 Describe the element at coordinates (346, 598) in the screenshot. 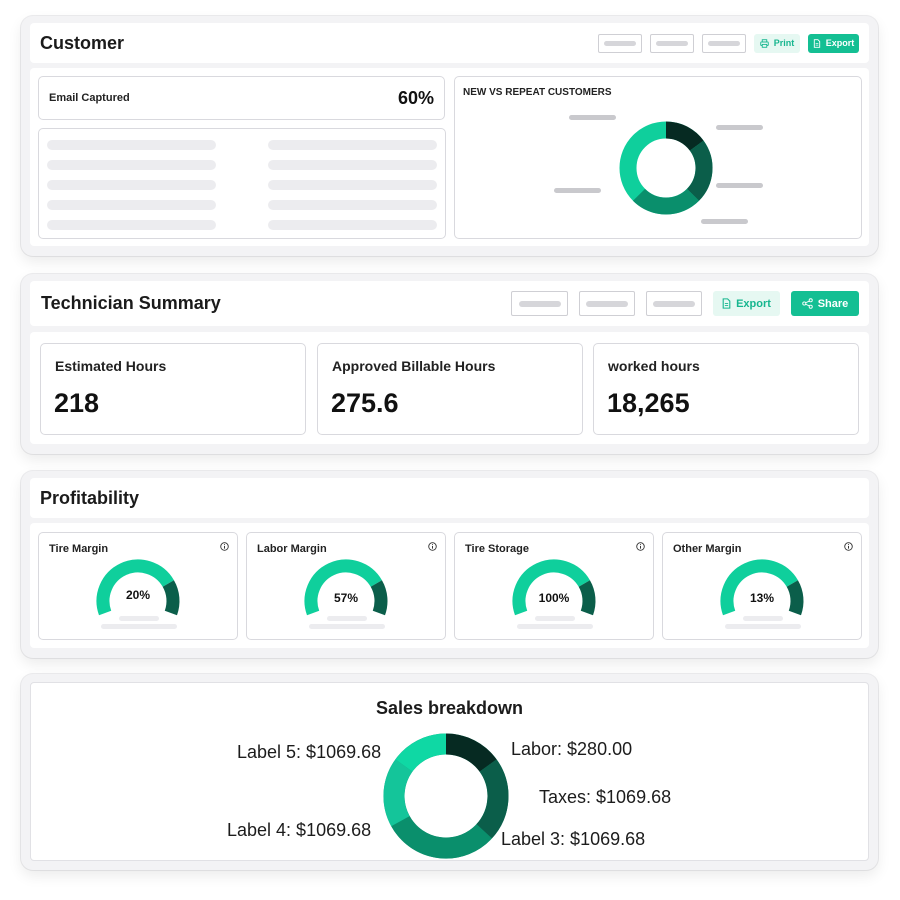

I see `gauge-value: 57%` at that location.